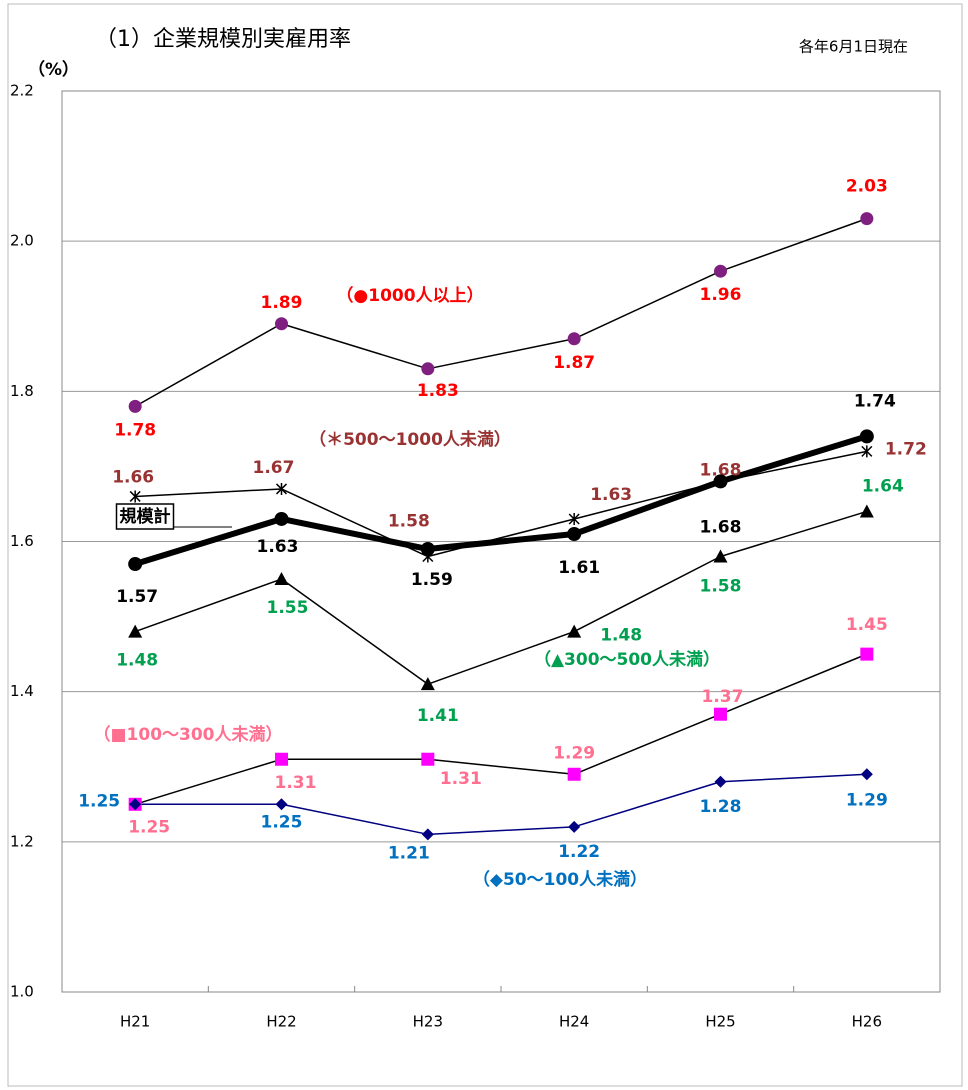  Describe the element at coordinates (409, 853) in the screenshot. I see `value-label: 1.21` at that location.